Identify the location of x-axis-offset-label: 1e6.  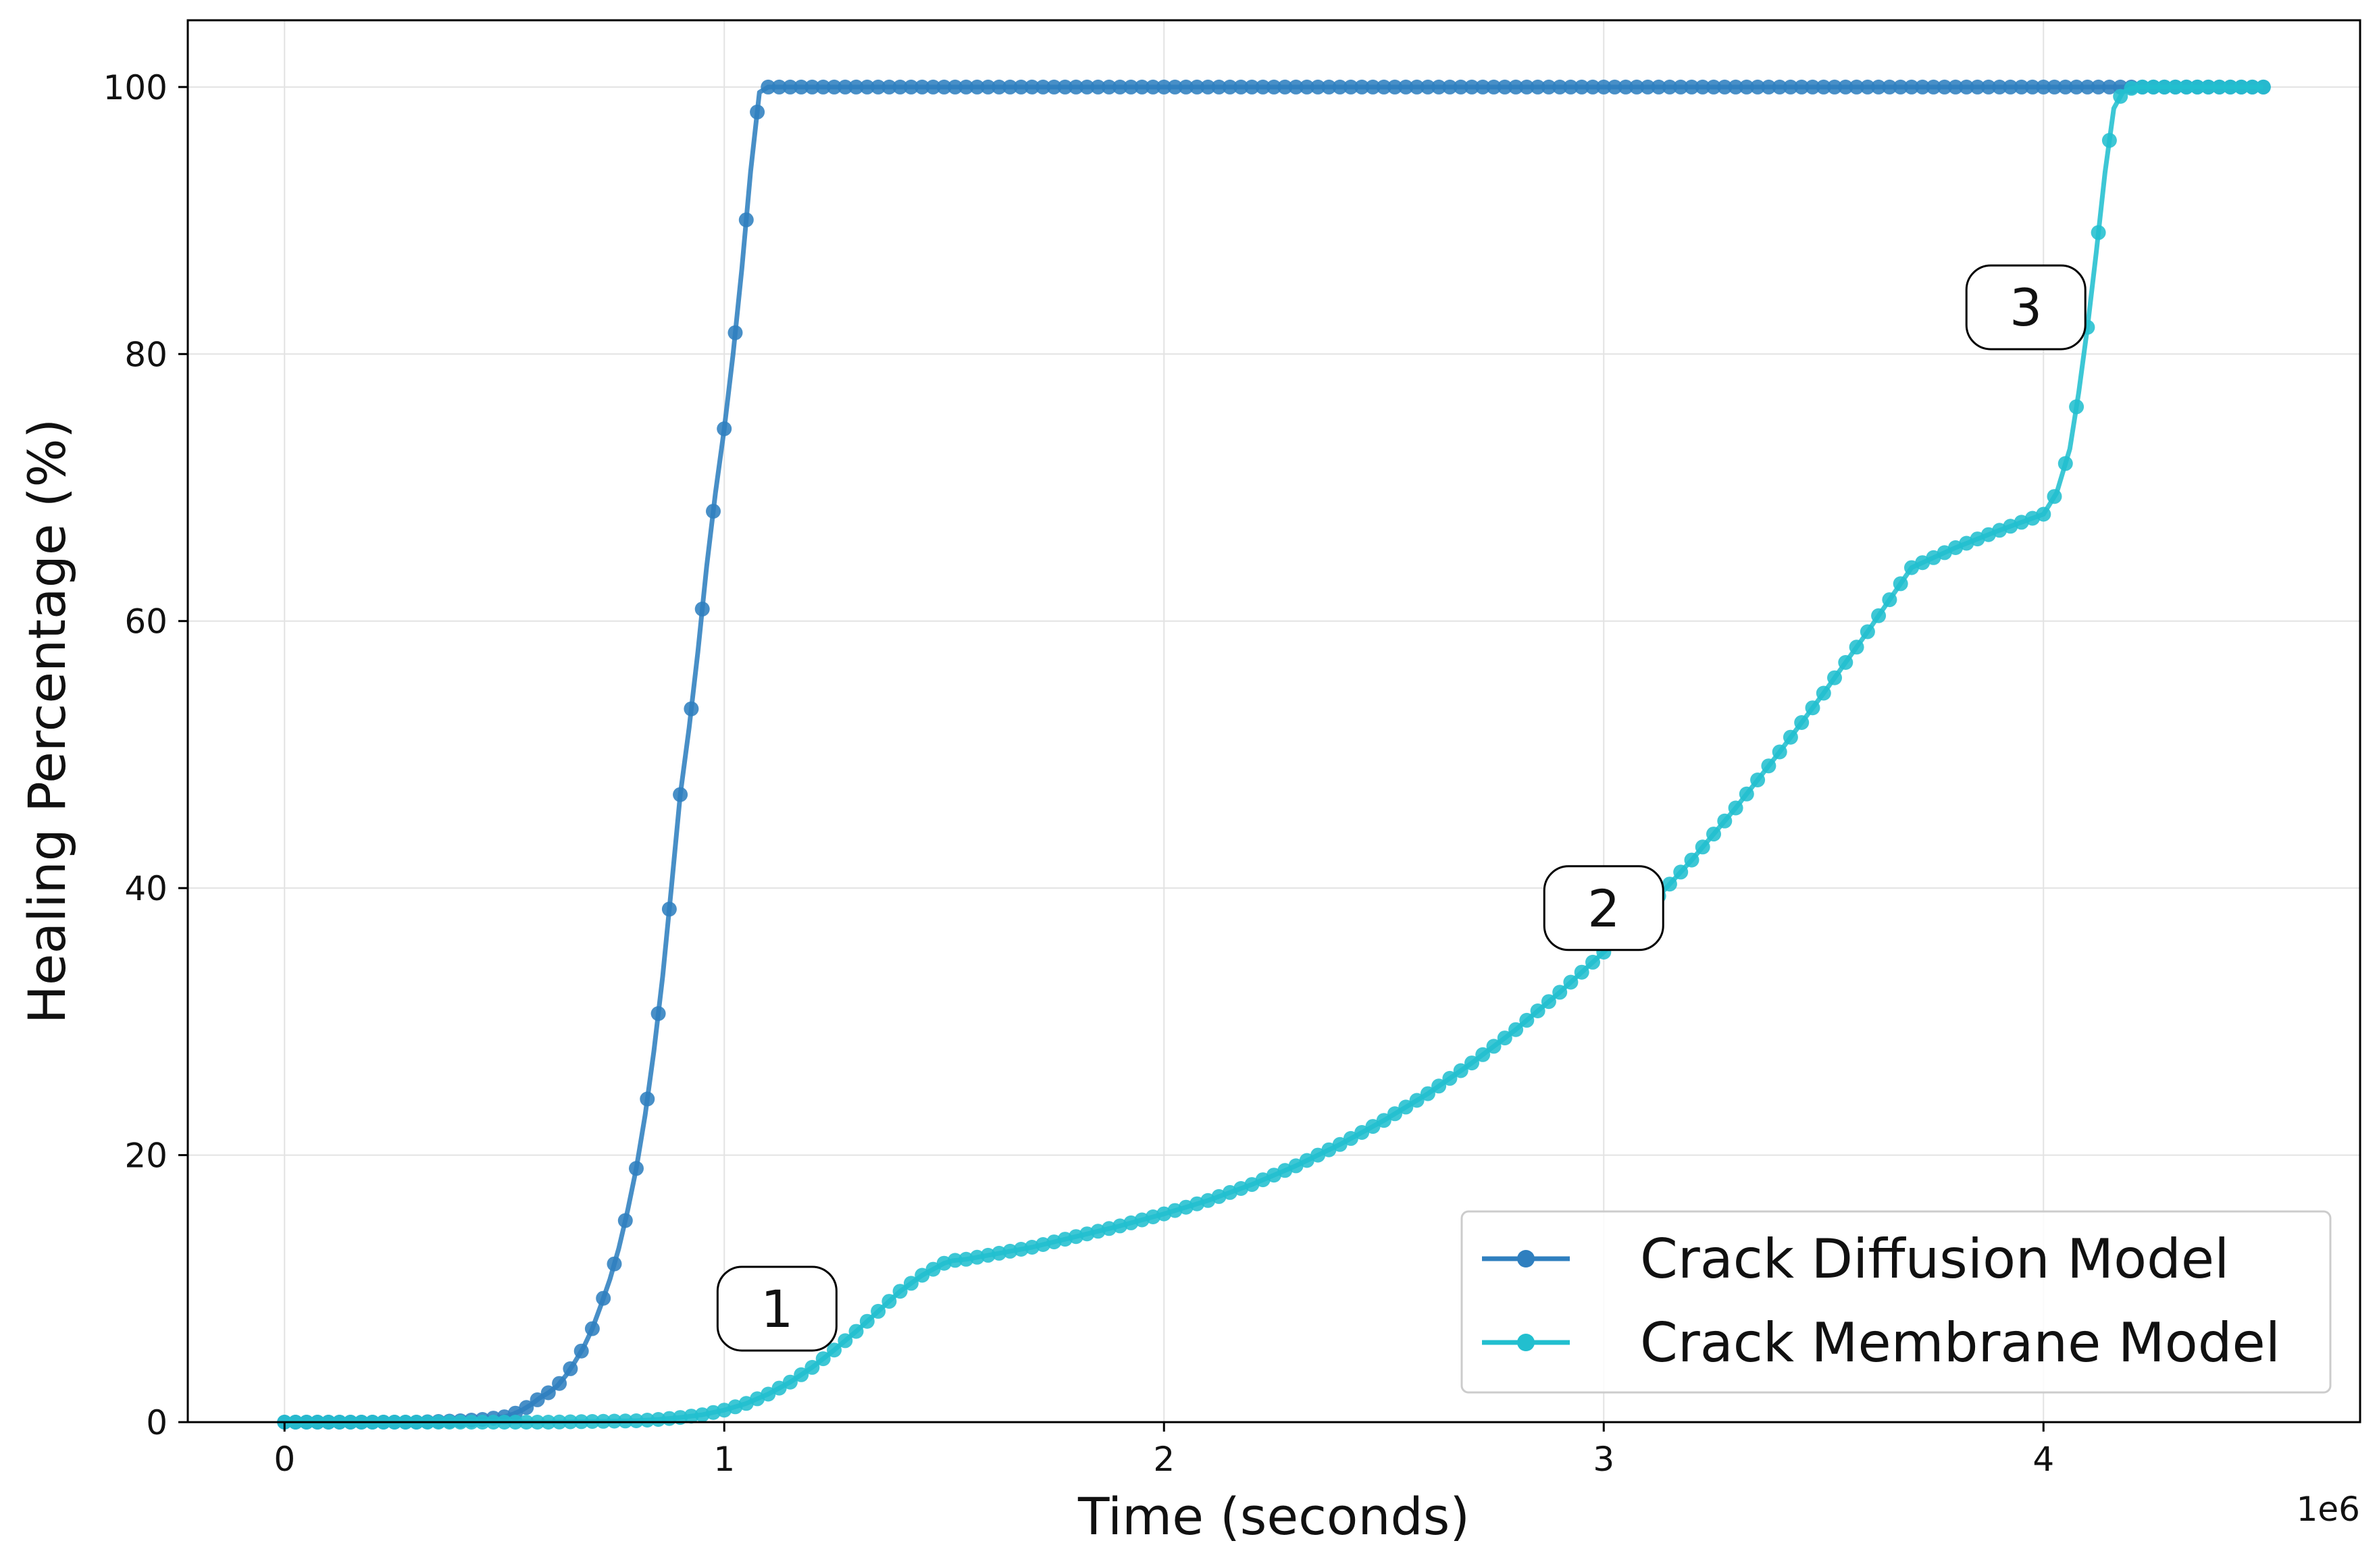
(2328, 1509).